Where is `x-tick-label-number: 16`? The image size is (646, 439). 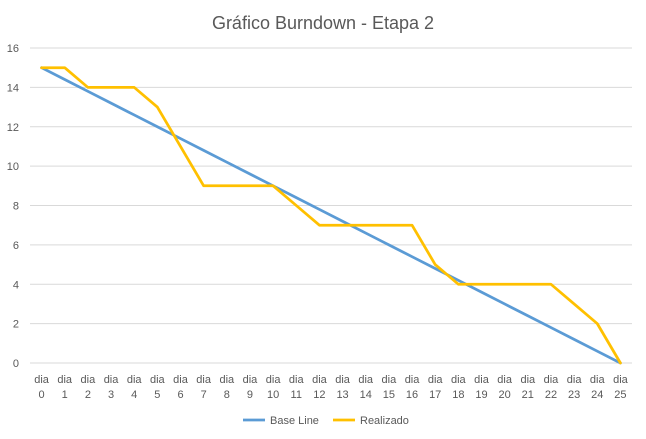 x-tick-label-number: 16 is located at coordinates (412, 395).